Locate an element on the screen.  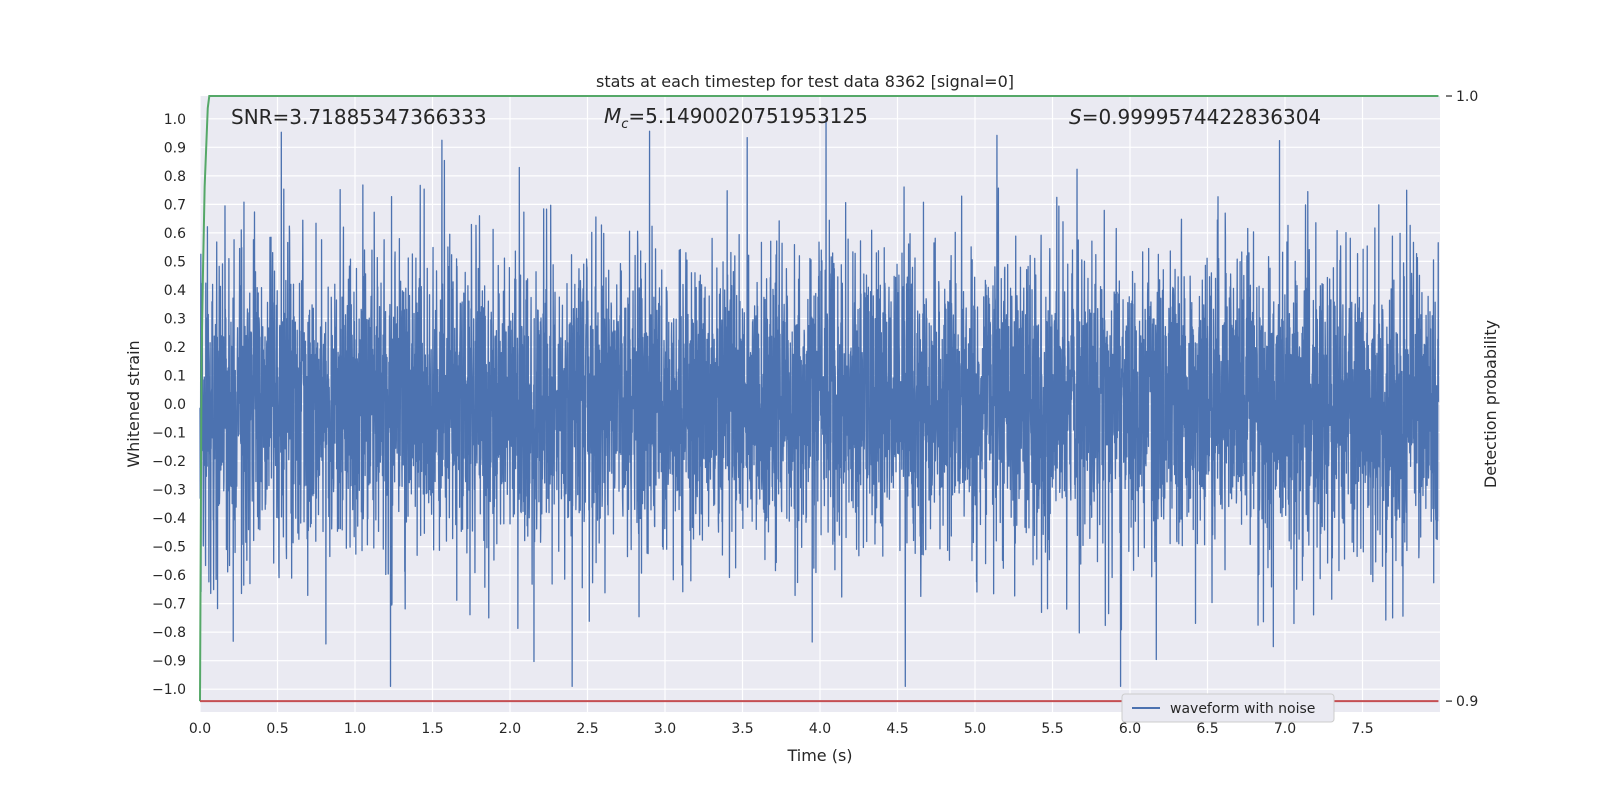
x-tick-label: 3.0 is located at coordinates (665, 729).